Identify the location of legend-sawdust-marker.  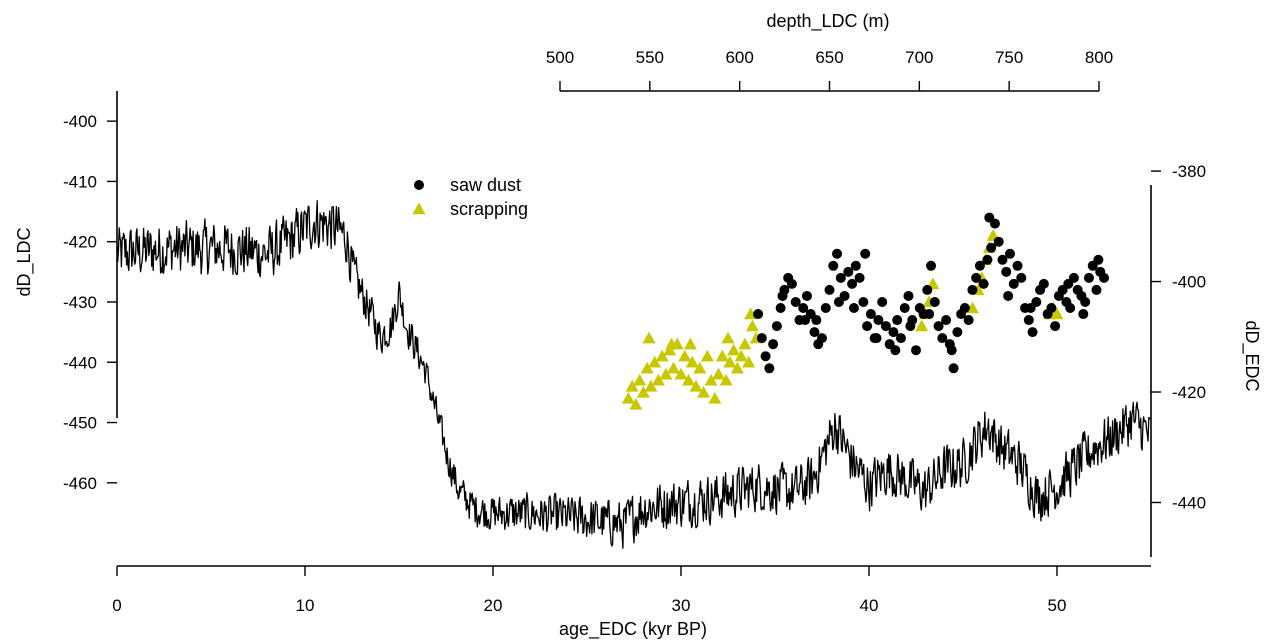
(419, 185).